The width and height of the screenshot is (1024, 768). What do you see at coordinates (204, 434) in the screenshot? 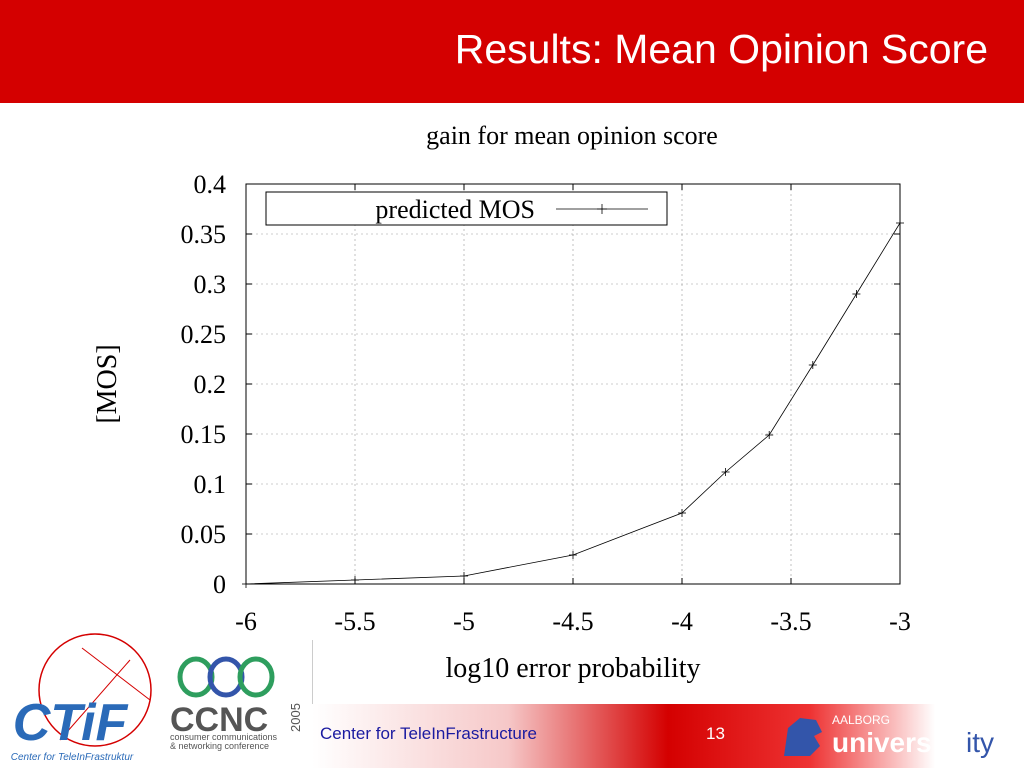
I see `y-tick-label: 0.15` at bounding box center [204, 434].